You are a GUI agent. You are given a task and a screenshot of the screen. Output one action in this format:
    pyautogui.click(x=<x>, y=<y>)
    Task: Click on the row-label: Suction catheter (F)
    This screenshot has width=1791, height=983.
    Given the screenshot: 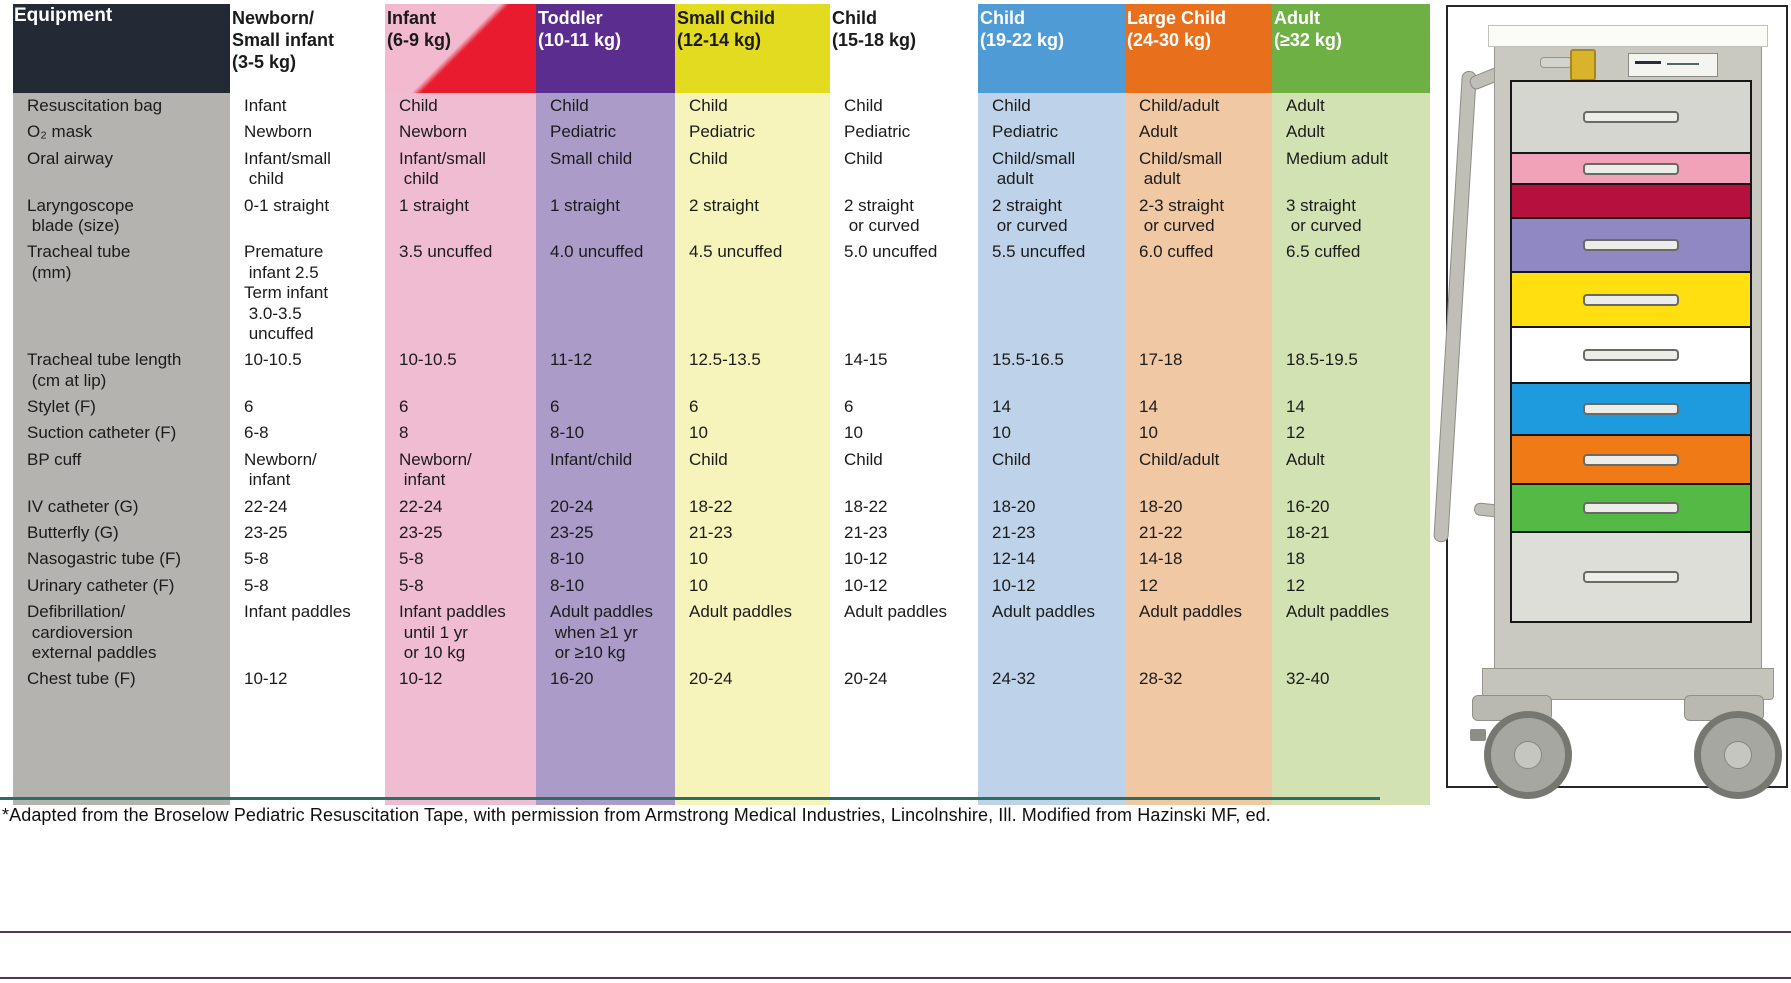 What is the action you would take?
    pyautogui.click(x=121, y=433)
    